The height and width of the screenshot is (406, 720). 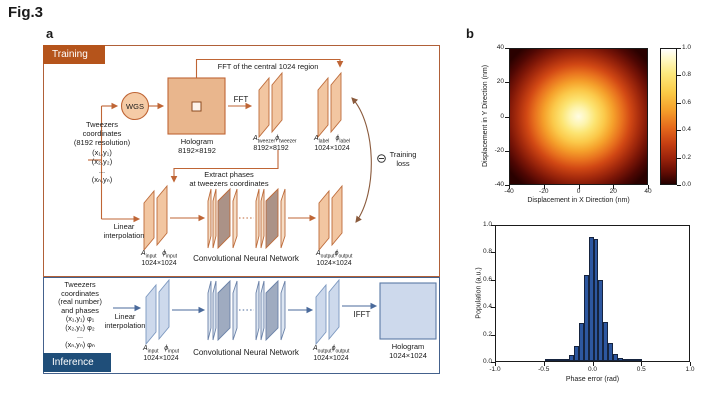 What do you see at coordinates (495, 369) in the screenshot?
I see `histogram-x-tick-label: -1.0` at bounding box center [495, 369].